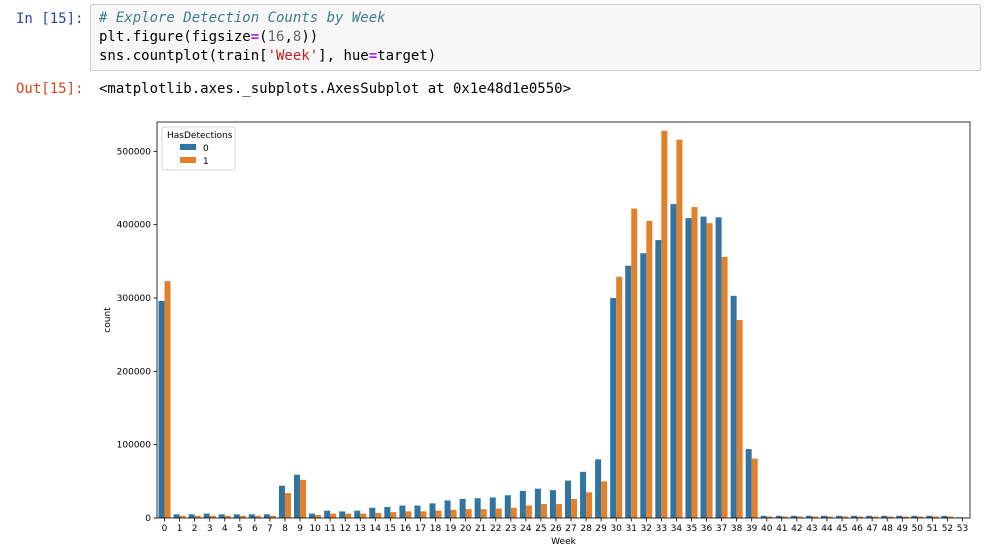  I want to click on output-prompt: Out[15]:, so click(50, 89).